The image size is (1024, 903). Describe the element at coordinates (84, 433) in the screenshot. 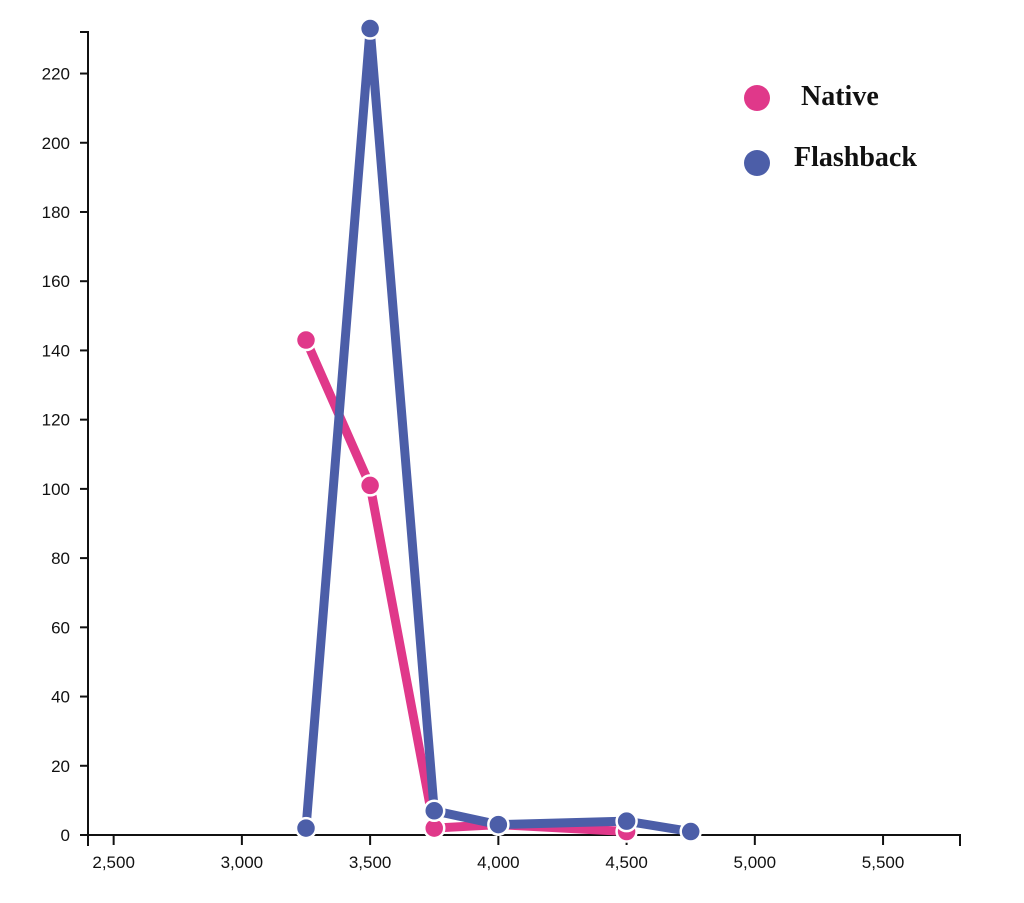

I see `y-axis-line` at that location.